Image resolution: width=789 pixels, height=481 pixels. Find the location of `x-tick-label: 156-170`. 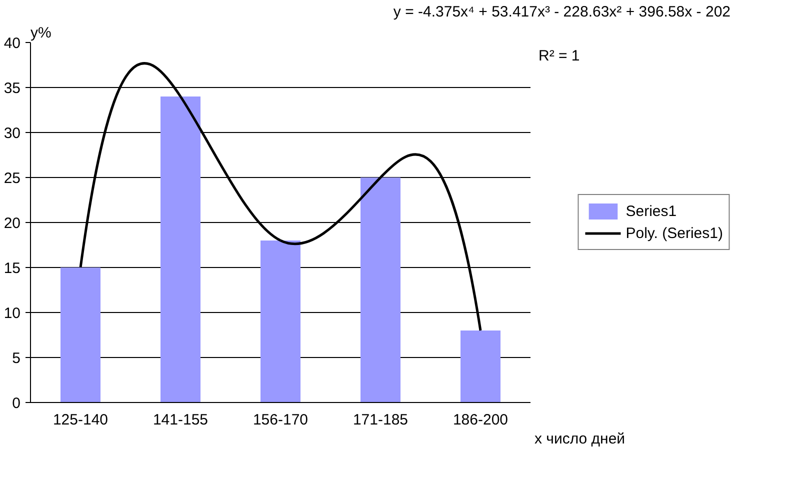

x-tick-label: 156-170 is located at coordinates (280, 420).